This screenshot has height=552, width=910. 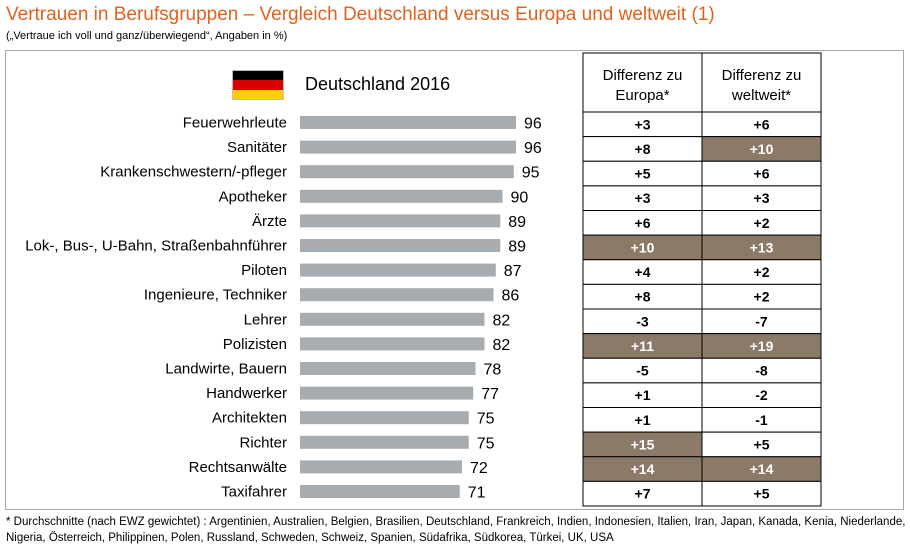 I want to click on category-label: Richter, so click(x=263, y=442).